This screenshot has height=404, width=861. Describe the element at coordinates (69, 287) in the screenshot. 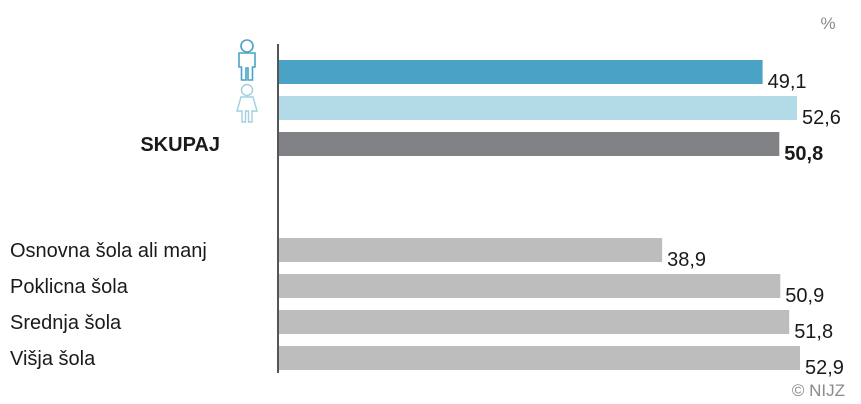

I see `category-label-4: Poklicna šola` at that location.